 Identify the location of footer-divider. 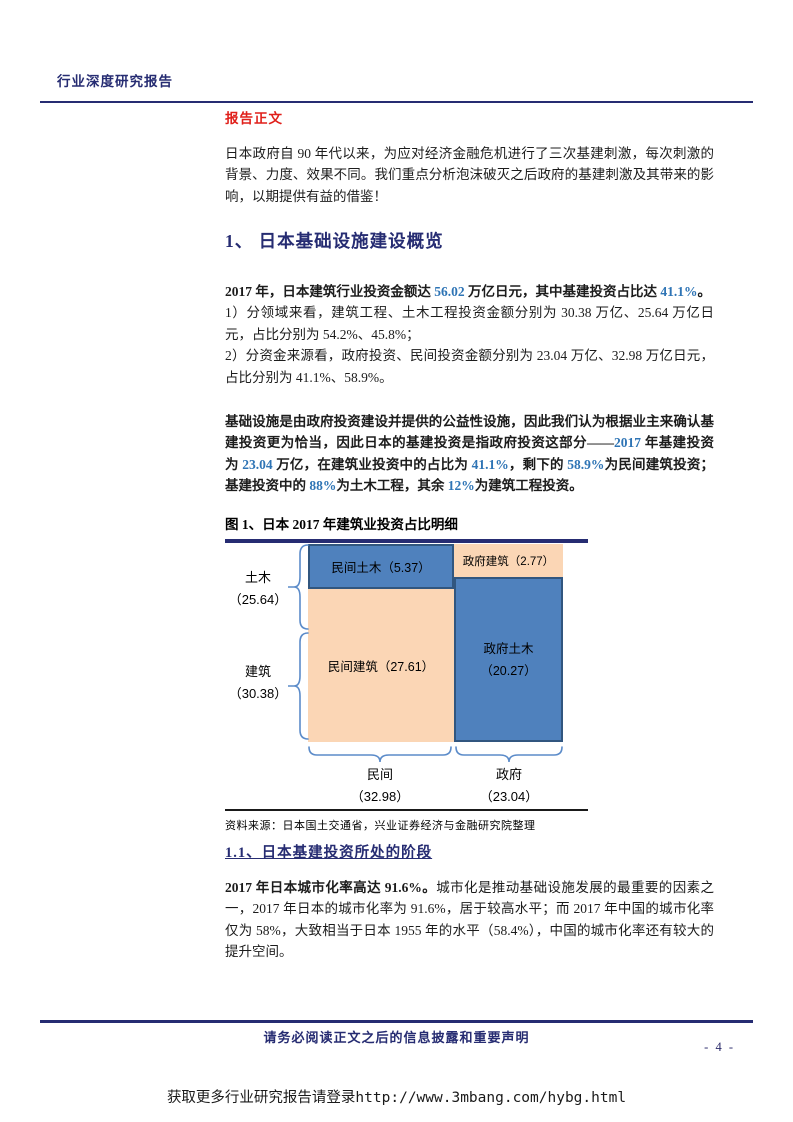
(396, 1021).